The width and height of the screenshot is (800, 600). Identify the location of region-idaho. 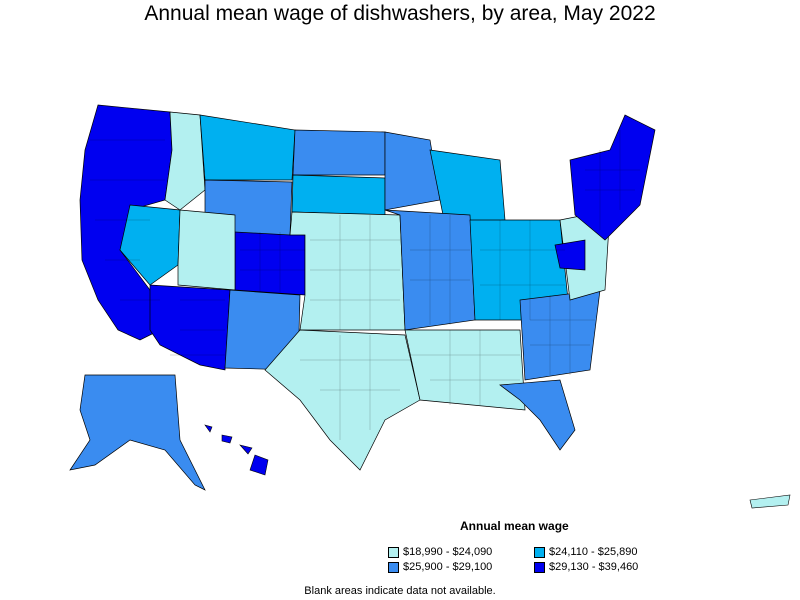
(185, 161).